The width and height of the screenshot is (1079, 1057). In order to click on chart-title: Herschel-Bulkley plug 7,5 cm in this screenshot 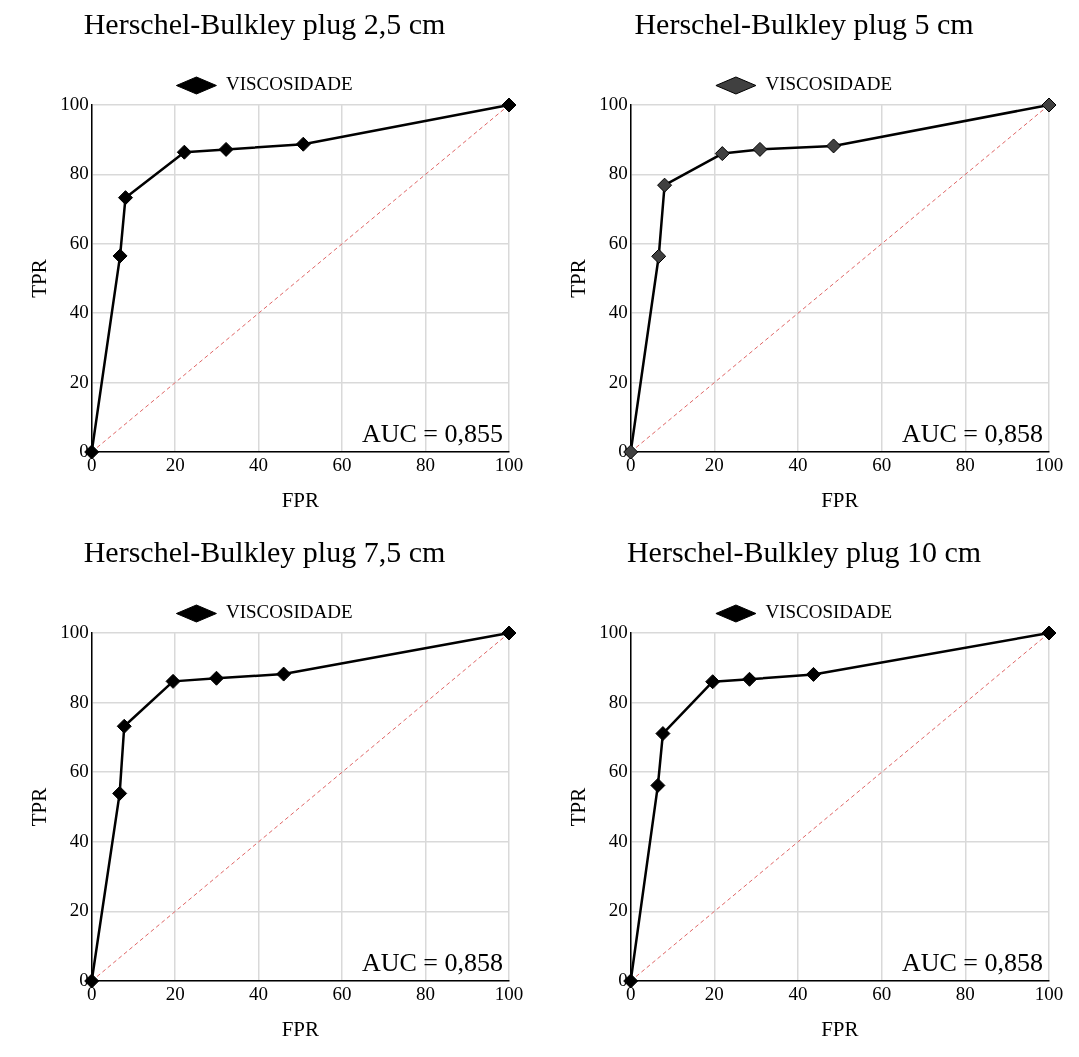, I will do `click(264, 551)`.